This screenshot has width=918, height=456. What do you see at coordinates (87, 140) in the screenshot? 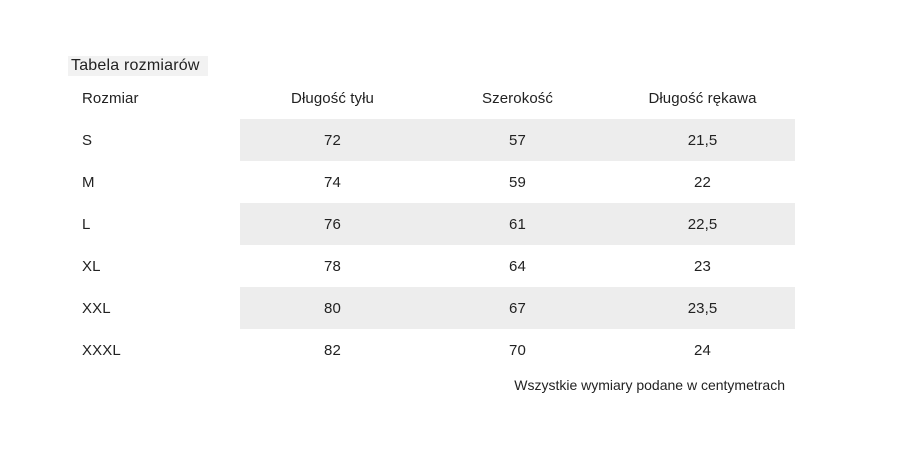
I see `size-label: S` at bounding box center [87, 140].